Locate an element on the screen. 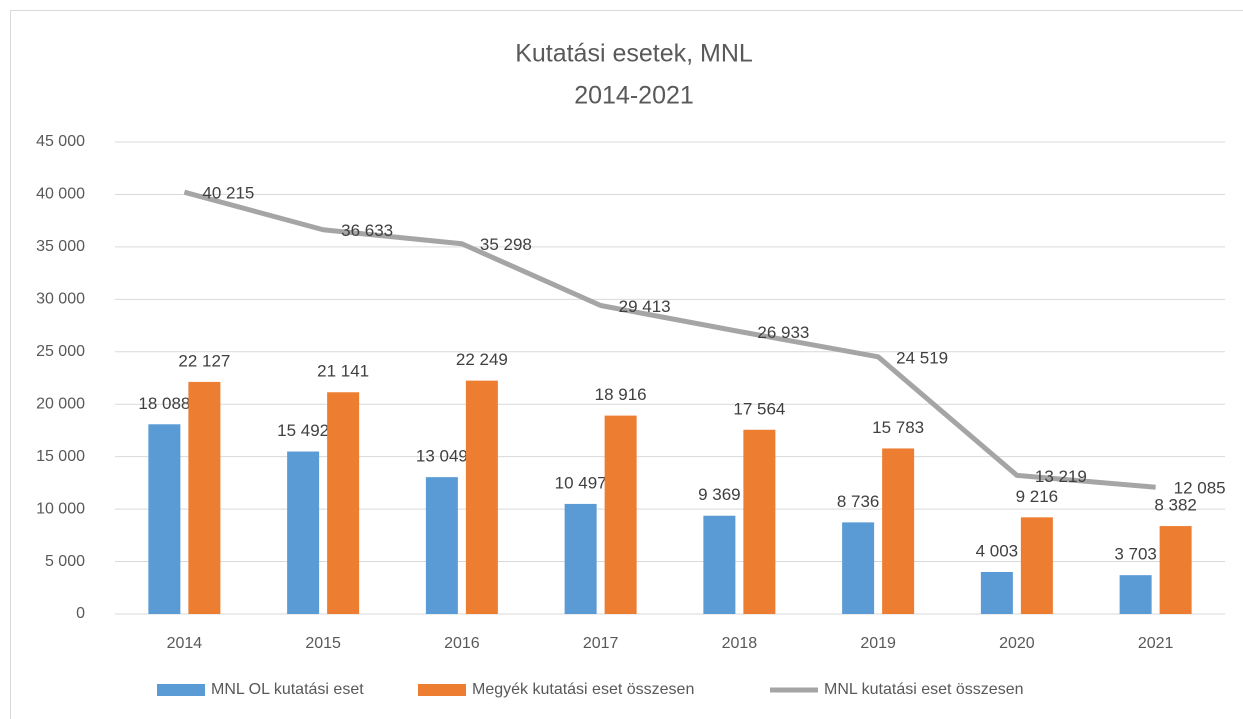 Image resolution: width=1243 pixels, height=719 pixels. x-tick-label: 2017 is located at coordinates (601, 643).